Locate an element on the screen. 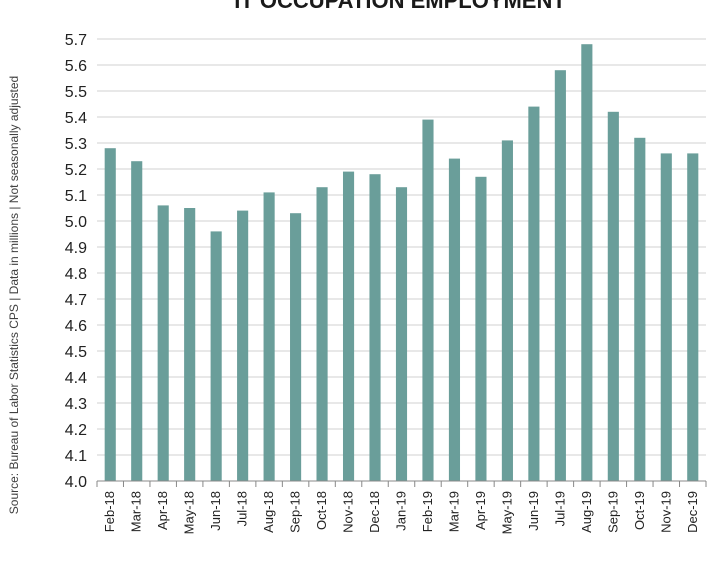 The image size is (714, 580). y-tick-label: 5.0 is located at coordinates (76, 222).